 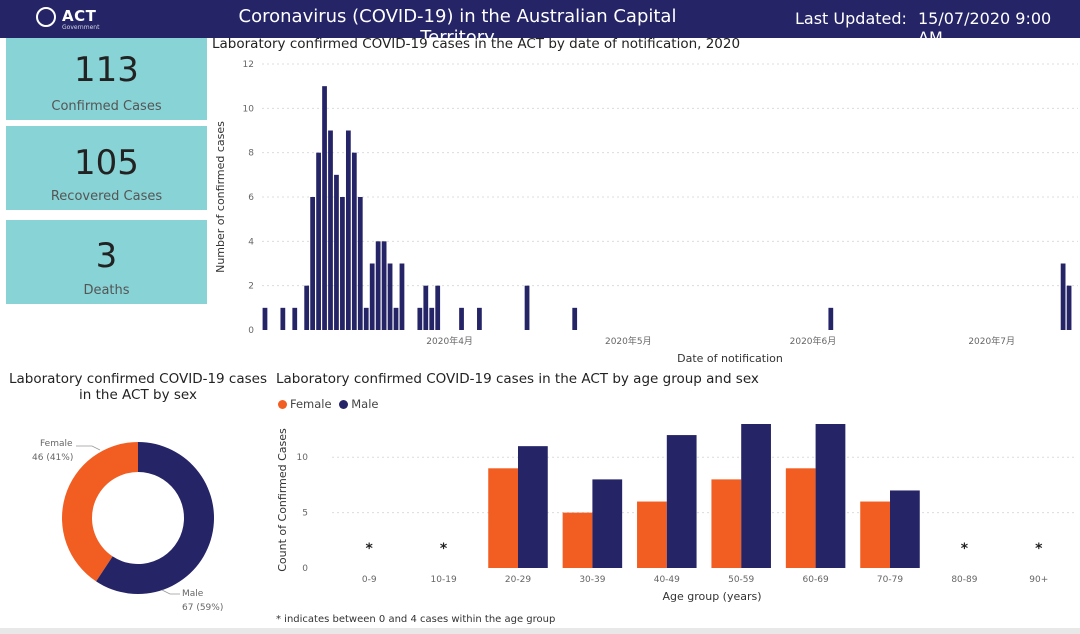 I want to click on crest-icon, so click(x=46, y=17).